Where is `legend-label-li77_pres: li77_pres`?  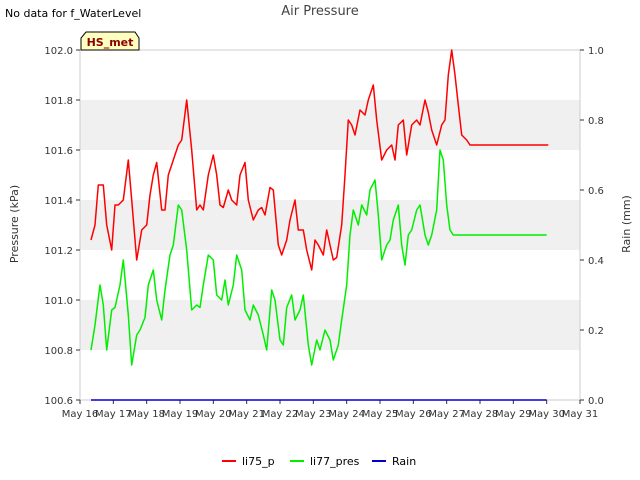 legend-label-li77_pres: li77_pres is located at coordinates (335, 461).